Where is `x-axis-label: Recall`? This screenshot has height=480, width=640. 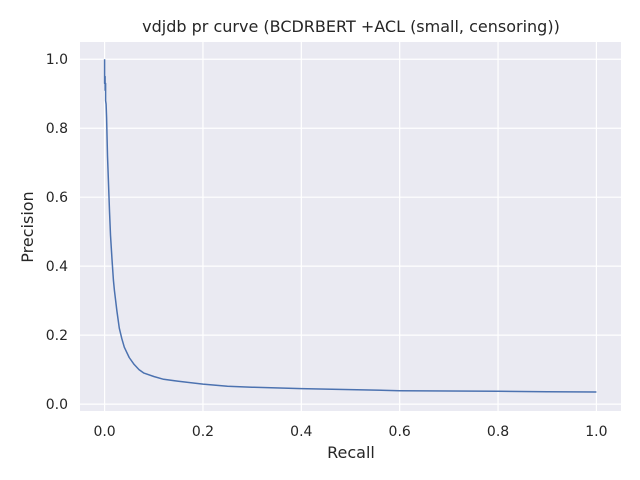 x-axis-label: Recall is located at coordinates (351, 452).